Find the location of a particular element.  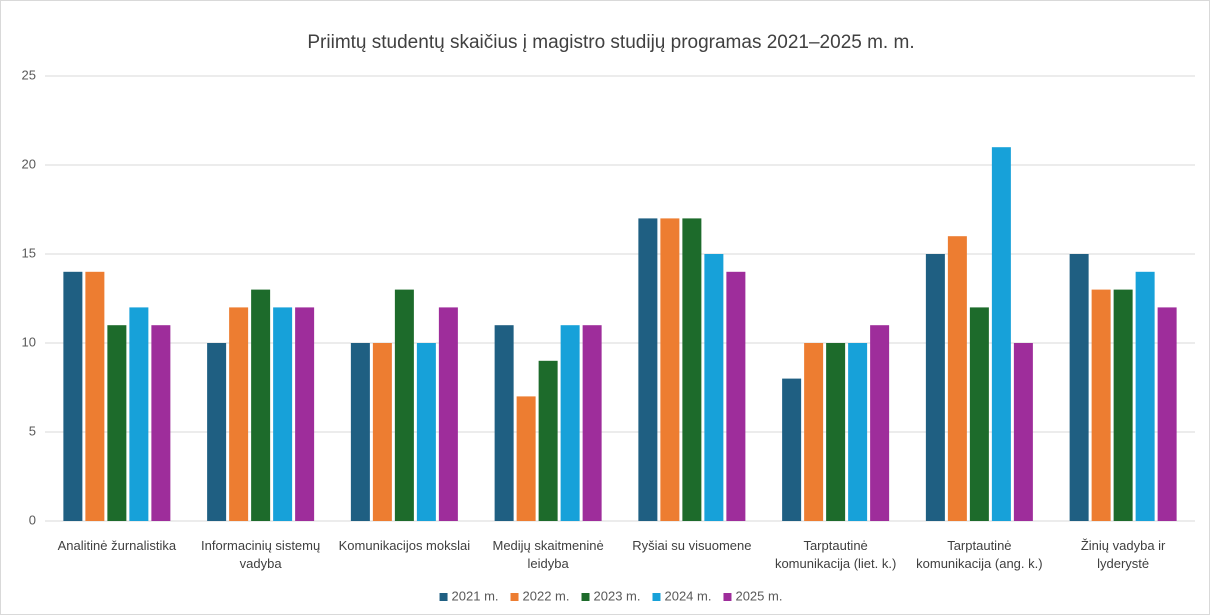

x-tick-label: Medijų skaitmeninė leidyba is located at coordinates (548, 554).